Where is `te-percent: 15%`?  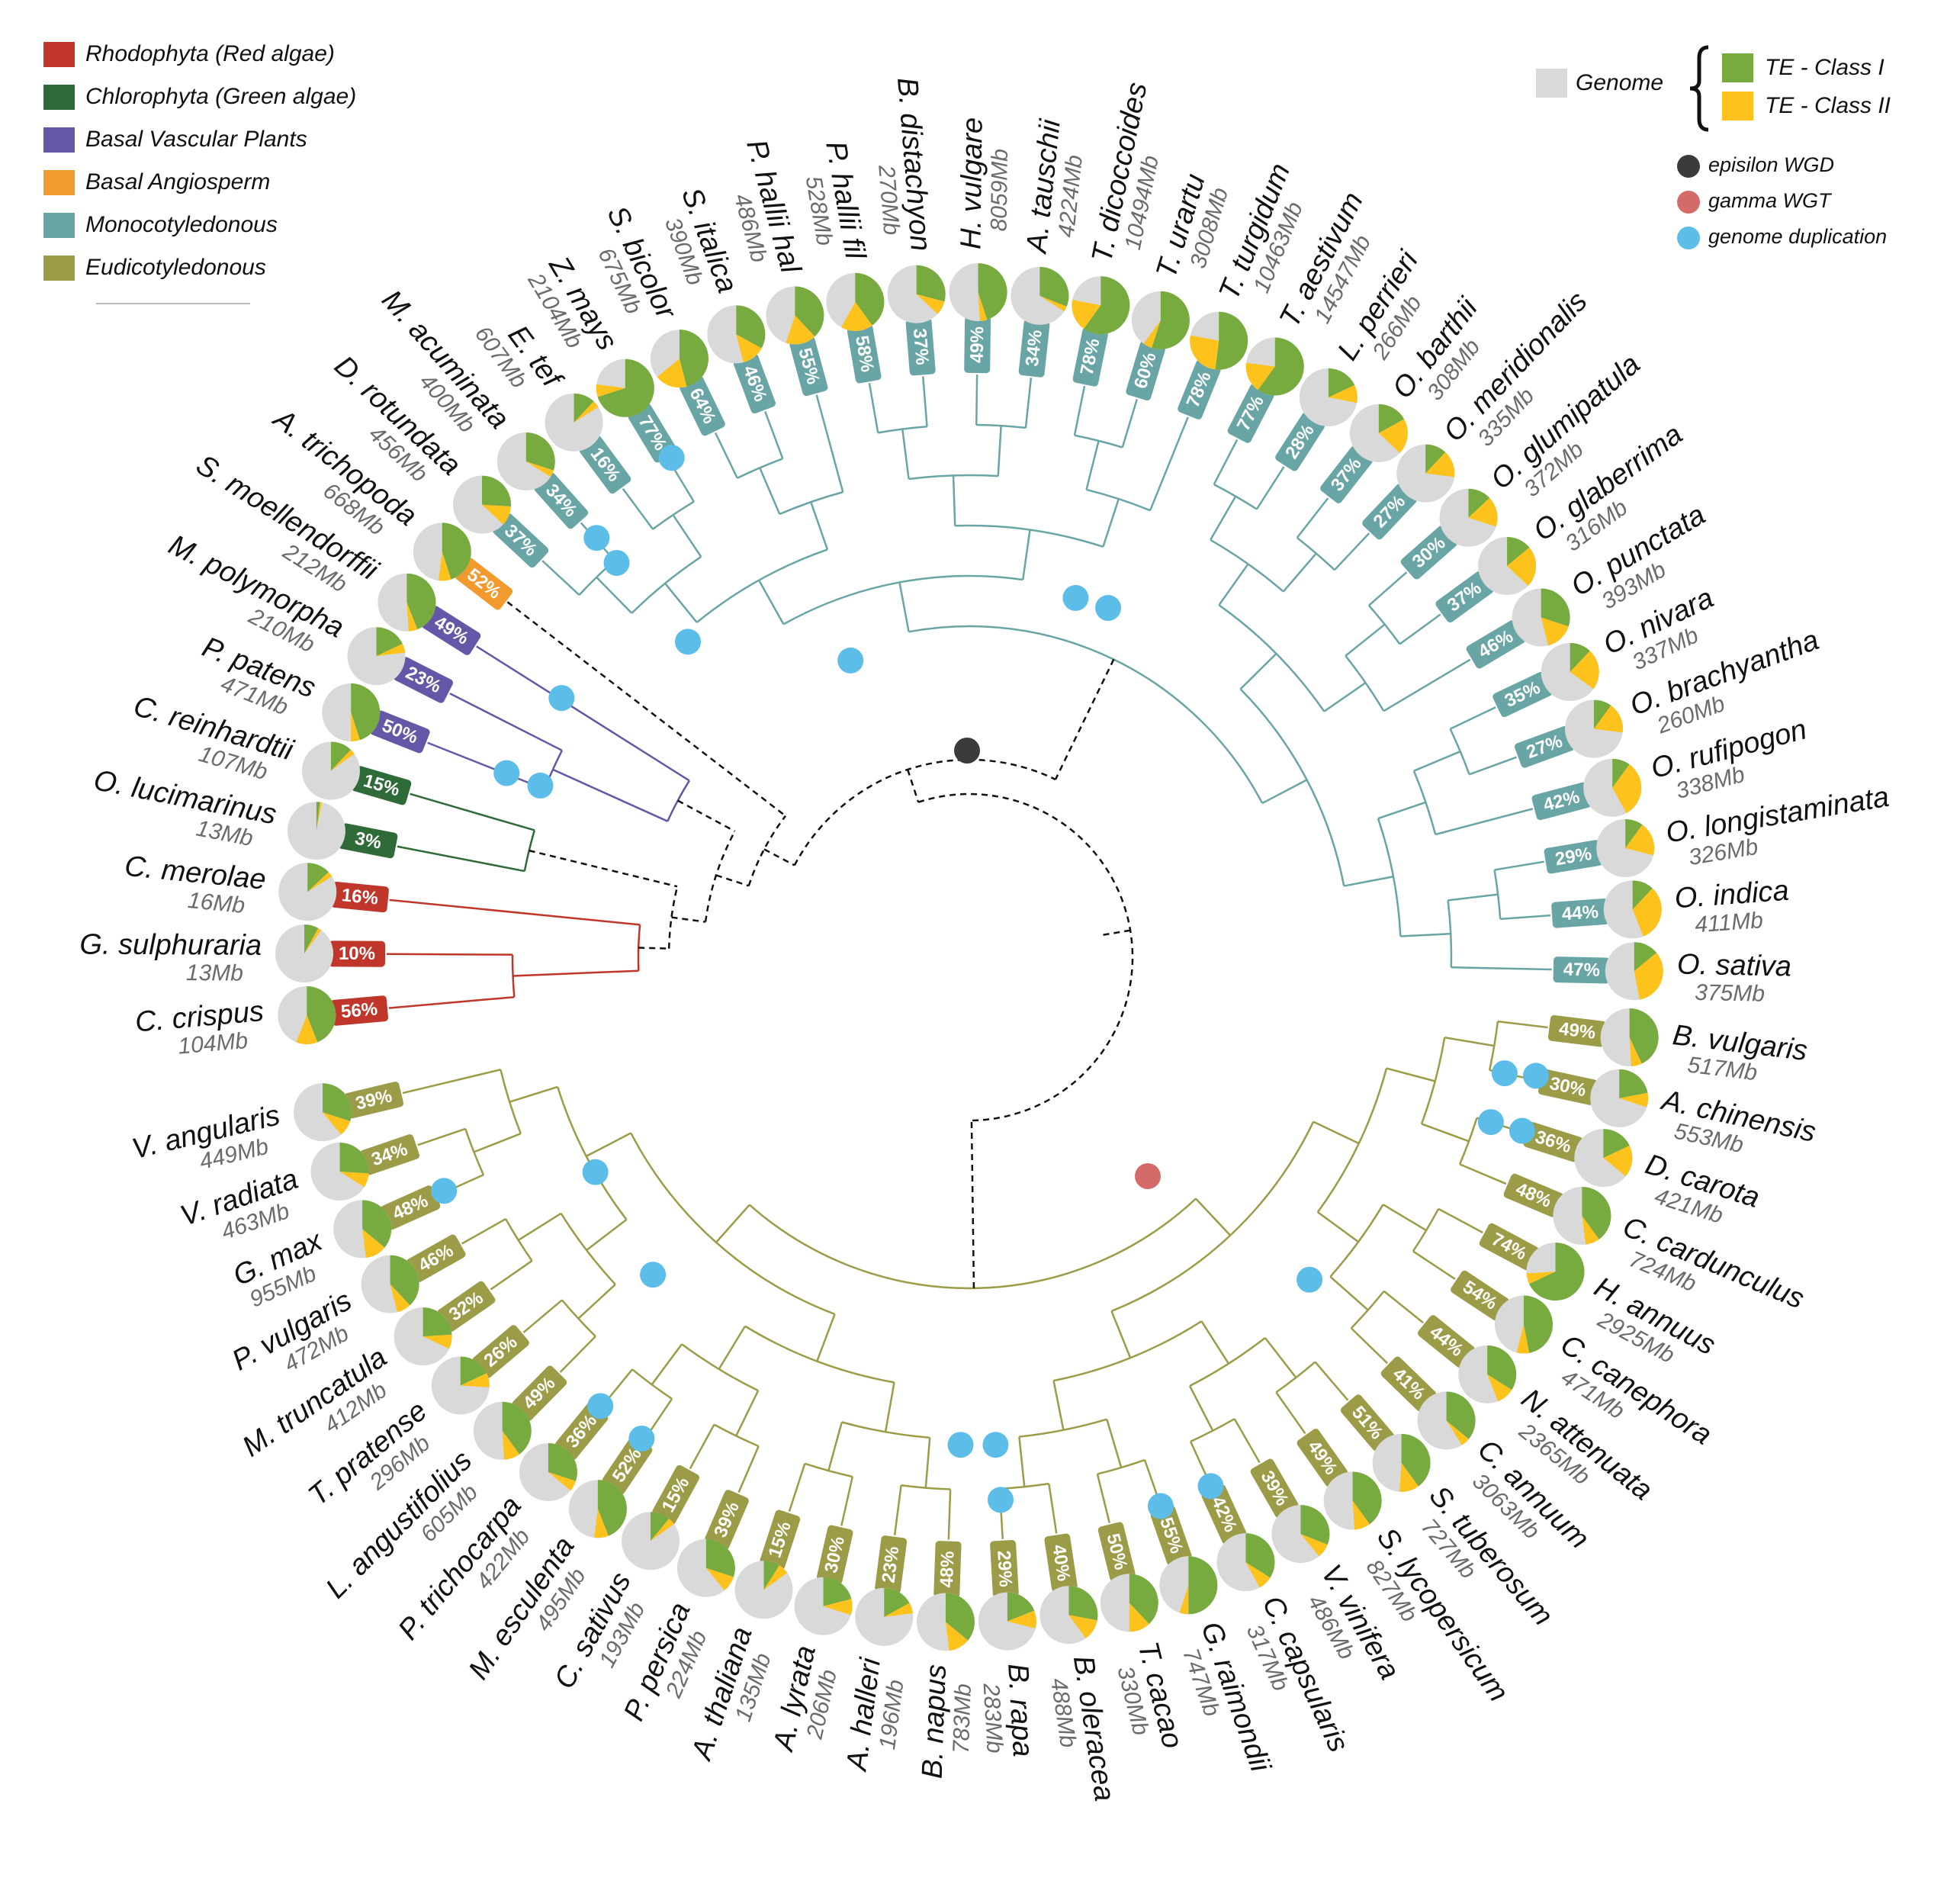
te-percent: 15% is located at coordinates (381, 785).